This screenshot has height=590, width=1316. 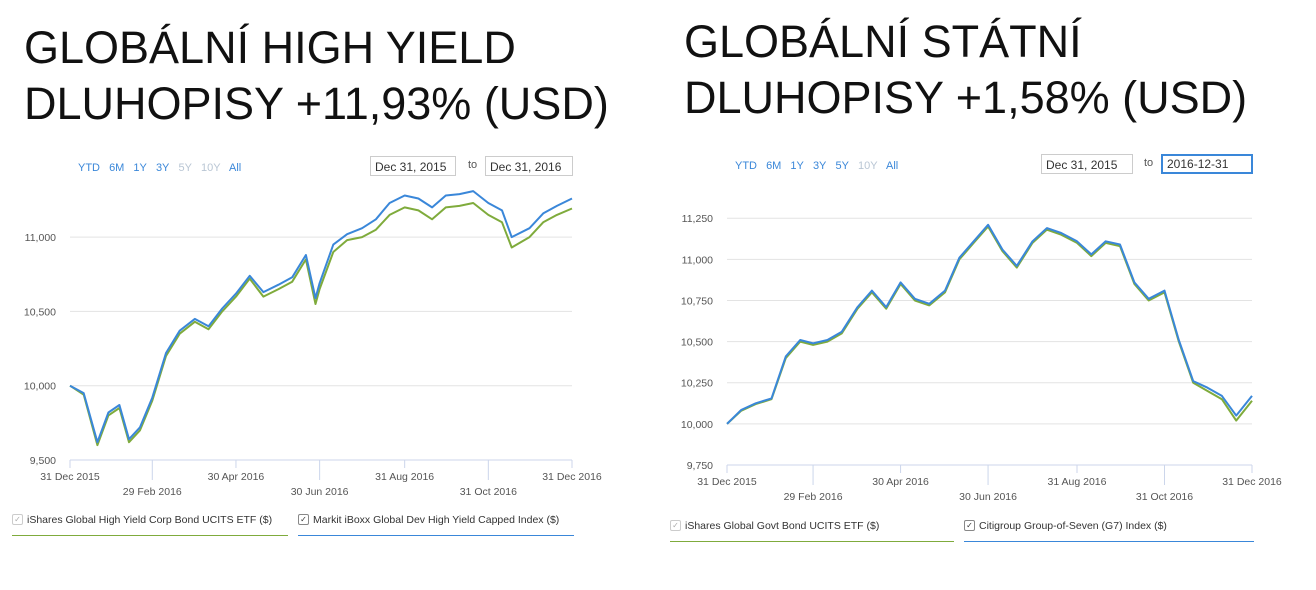 I want to click on legend-item-ishares-govt: ✓ iShares Global Govt Bond UCITS ETF ($), so click(x=812, y=531).